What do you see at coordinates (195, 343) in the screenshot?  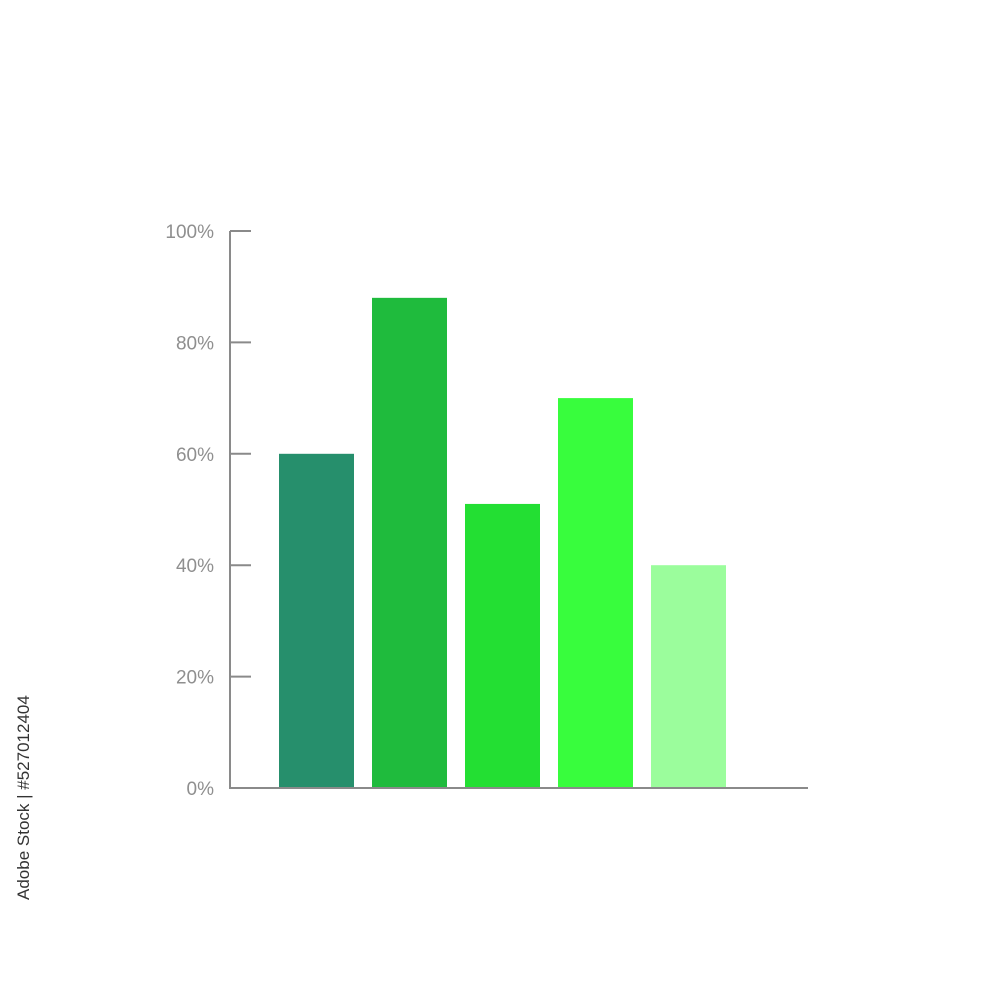 I see `y-tick-label: 80%` at bounding box center [195, 343].